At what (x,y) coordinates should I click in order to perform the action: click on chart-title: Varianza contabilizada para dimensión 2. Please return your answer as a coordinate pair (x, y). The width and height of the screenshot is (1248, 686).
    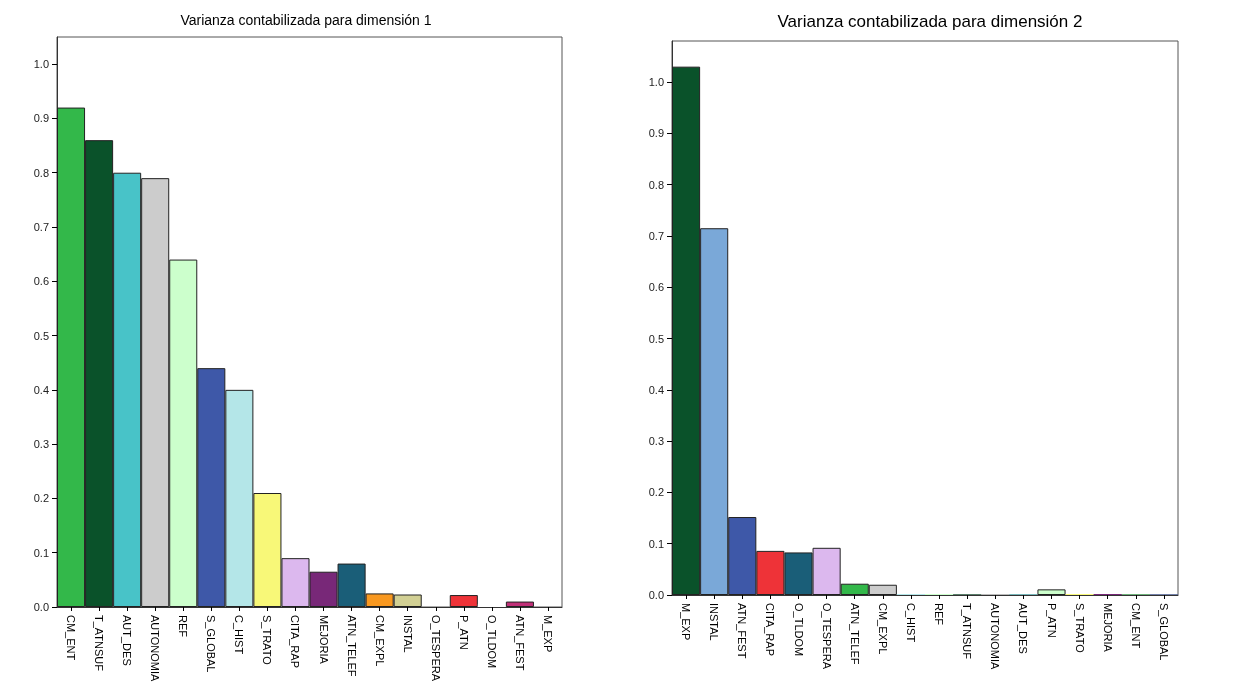
    Looking at the image, I should click on (930, 21).